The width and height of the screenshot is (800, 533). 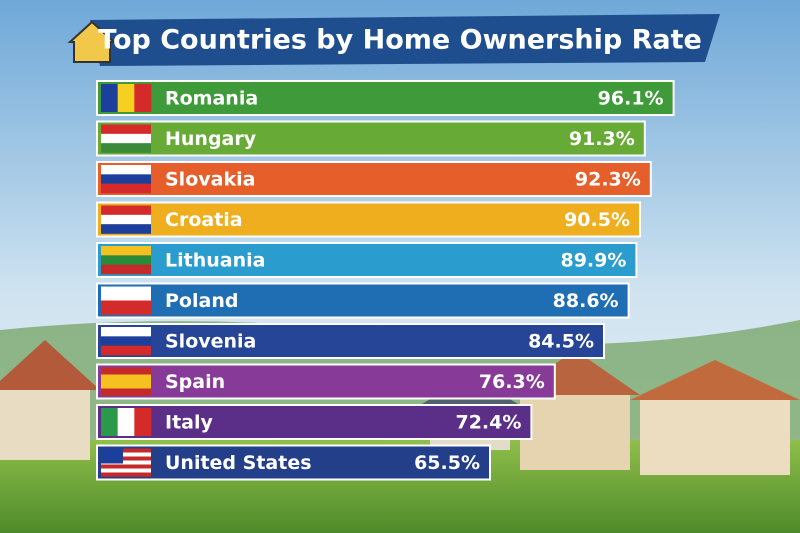 What do you see at coordinates (512, 382) in the screenshot?
I see `value-label: 76.3%` at bounding box center [512, 382].